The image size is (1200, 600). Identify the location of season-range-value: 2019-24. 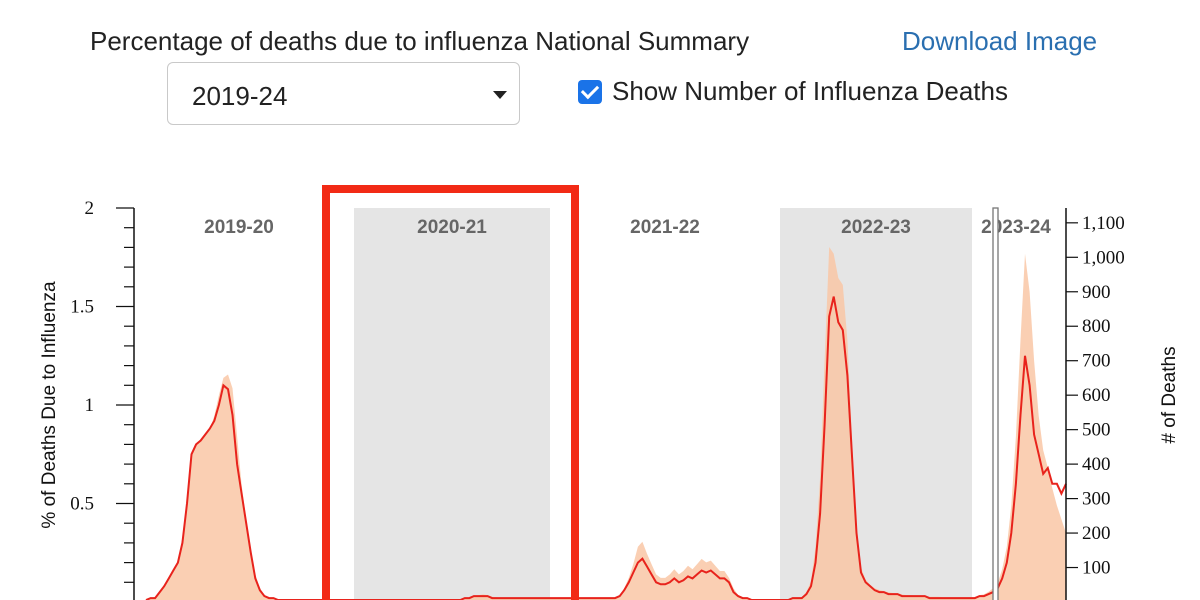
(240, 96).